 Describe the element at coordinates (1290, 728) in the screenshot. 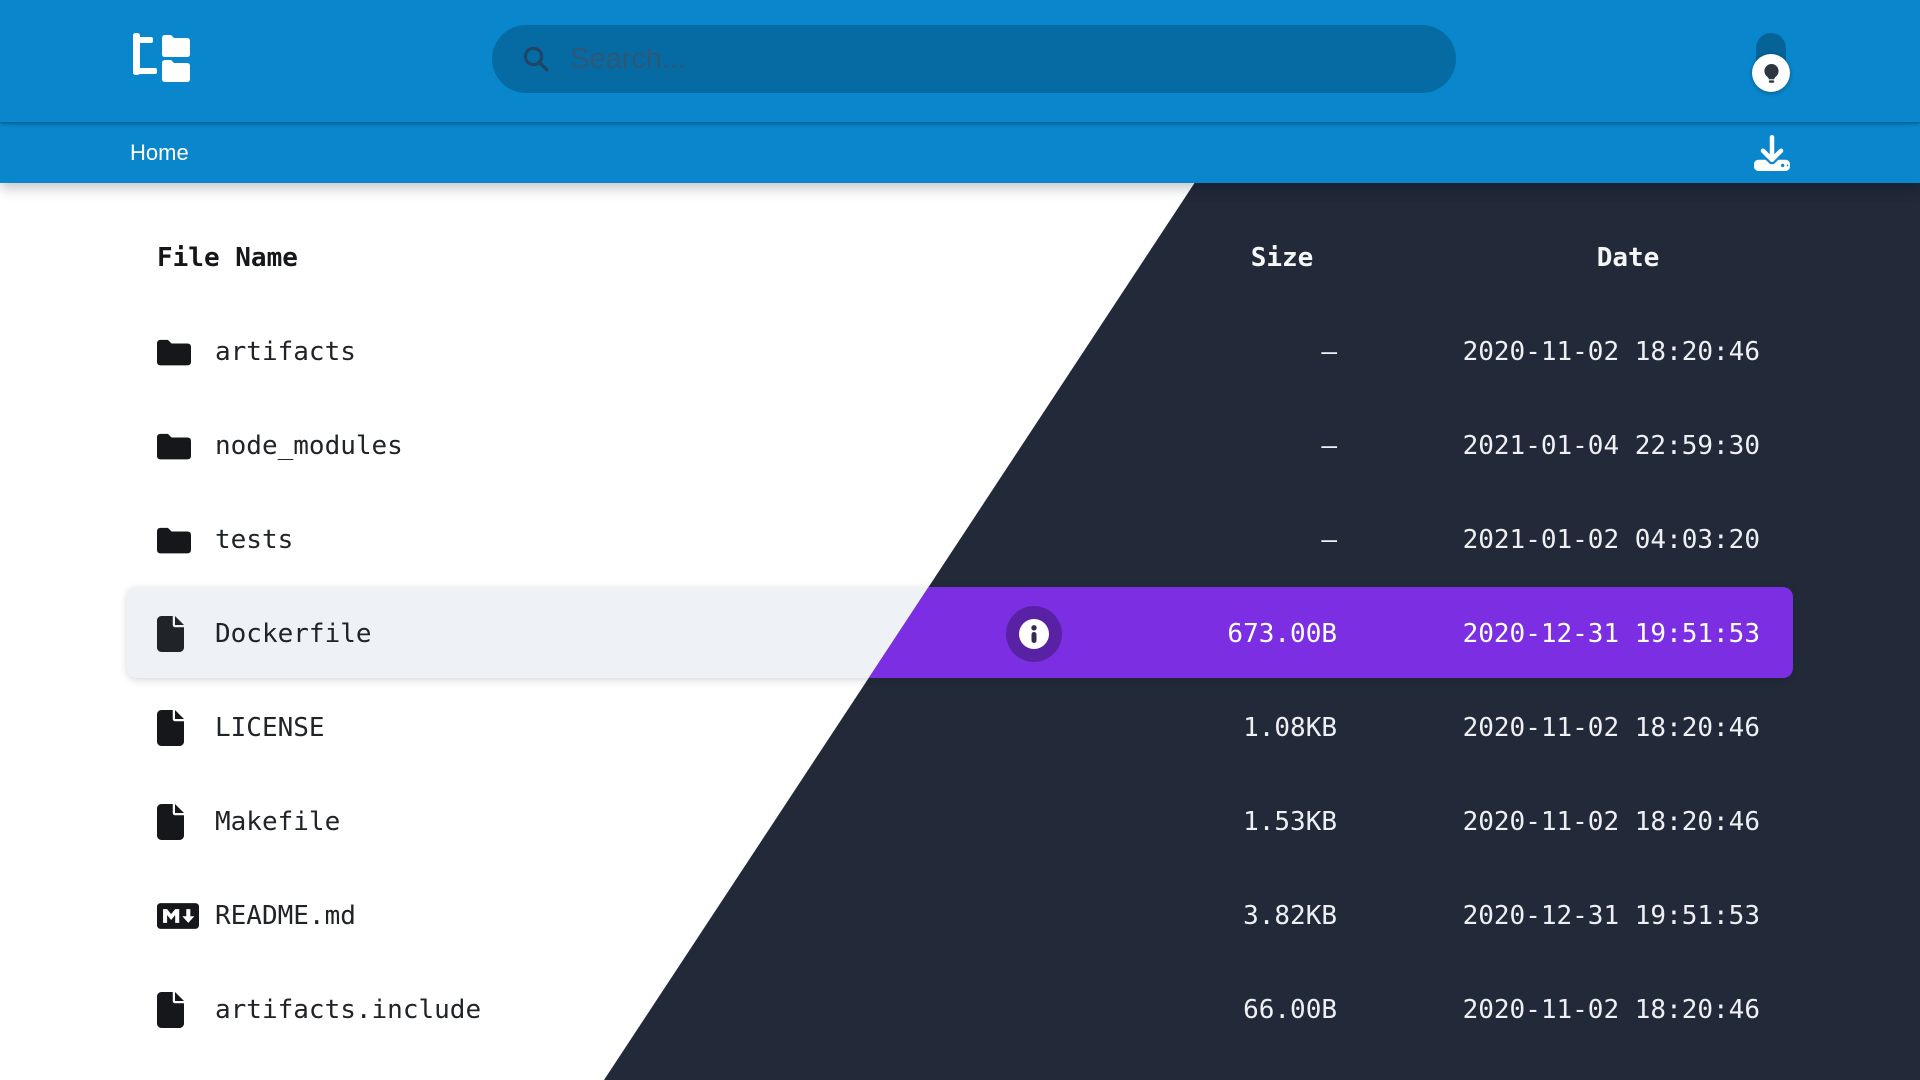

I see `file-size: 1.08KB` at that location.